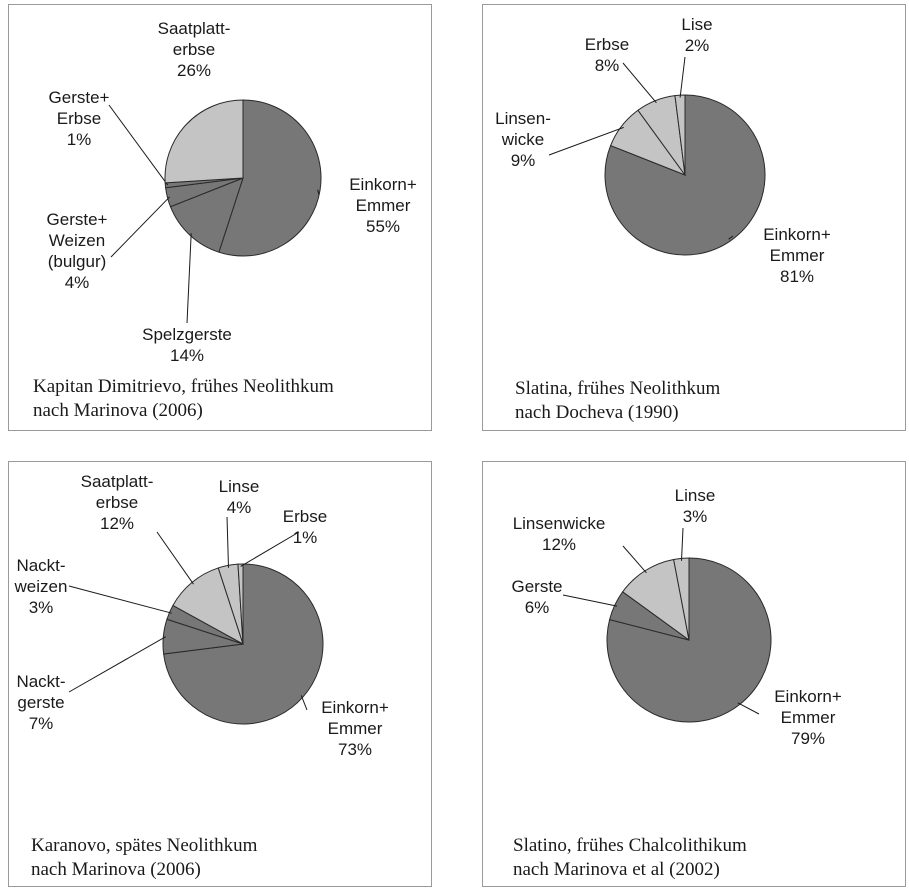 This screenshot has width=909, height=888. What do you see at coordinates (77, 251) in the screenshot?
I see `slice-label: Gerste+ Weizen (bulgur) 4%` at bounding box center [77, 251].